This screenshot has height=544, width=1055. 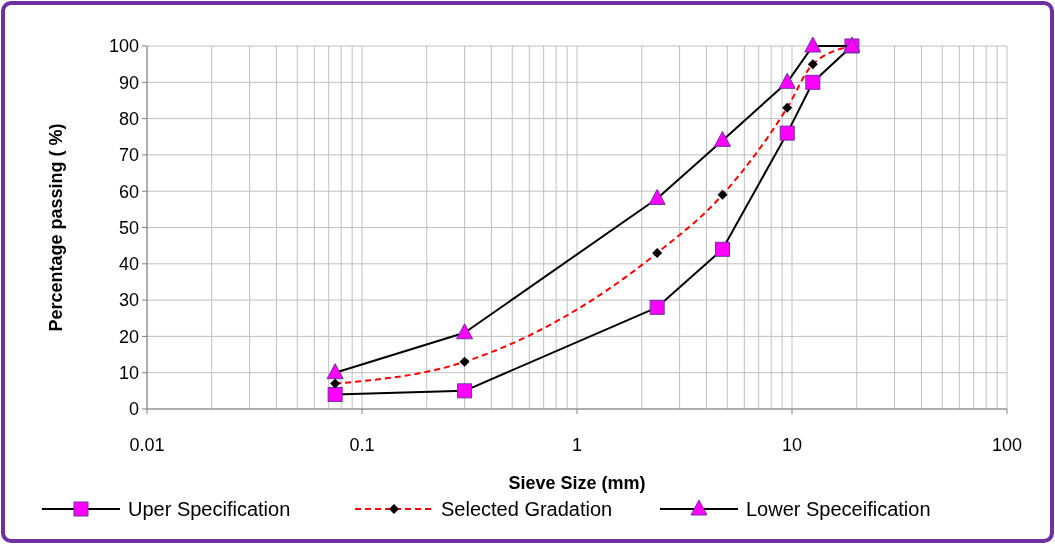 I want to click on y-tick-label: 60, so click(x=128, y=191).